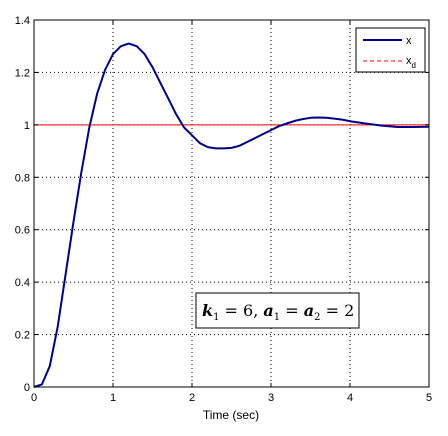 This screenshot has width=448, height=436. Describe the element at coordinates (268, 310) in the screenshot. I see `annot-a1: a` at that location.